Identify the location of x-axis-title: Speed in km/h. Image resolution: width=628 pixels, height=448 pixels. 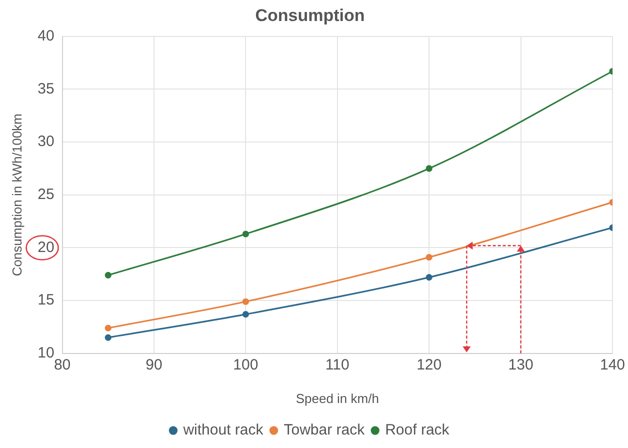
(337, 398).